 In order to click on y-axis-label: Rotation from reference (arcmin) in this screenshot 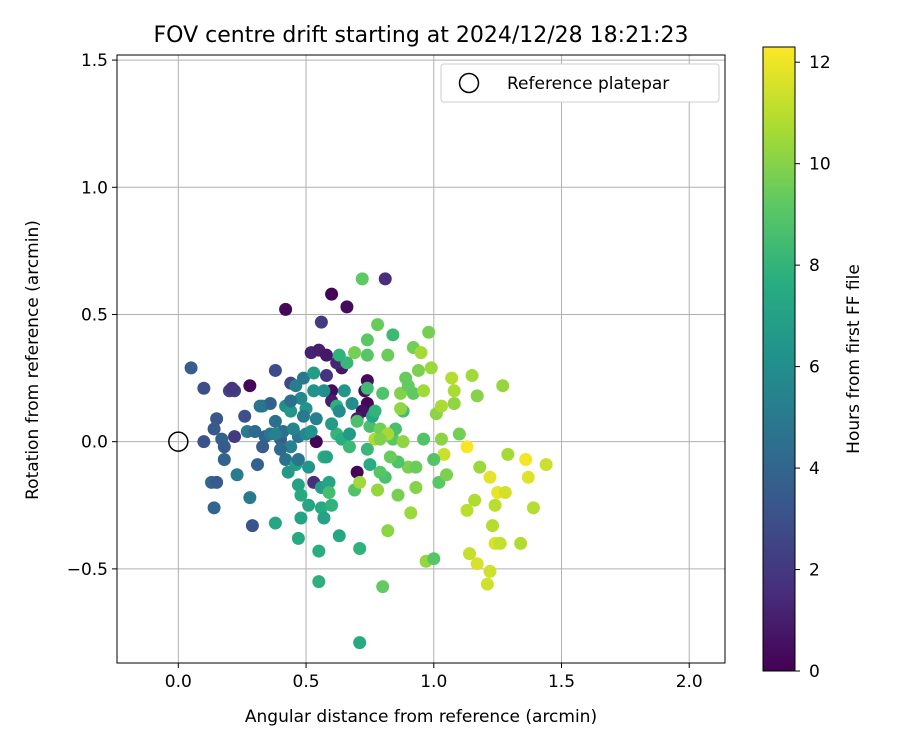, I will do `click(33, 360)`.